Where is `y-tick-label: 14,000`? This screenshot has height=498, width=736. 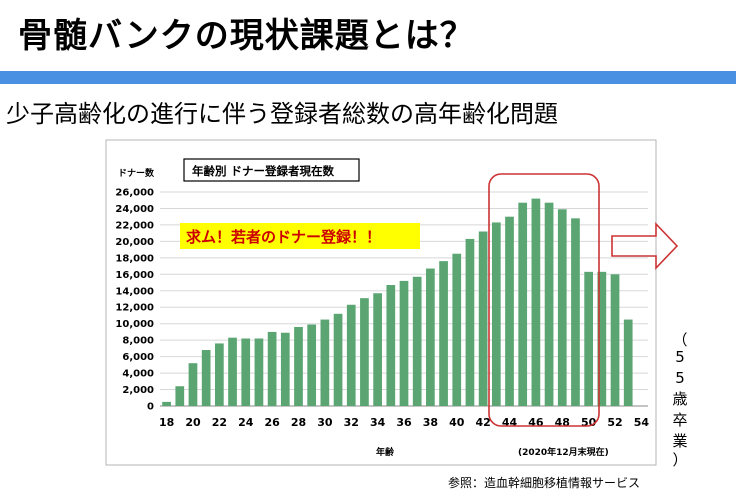
y-tick-label: 14,000 is located at coordinates (134, 291).